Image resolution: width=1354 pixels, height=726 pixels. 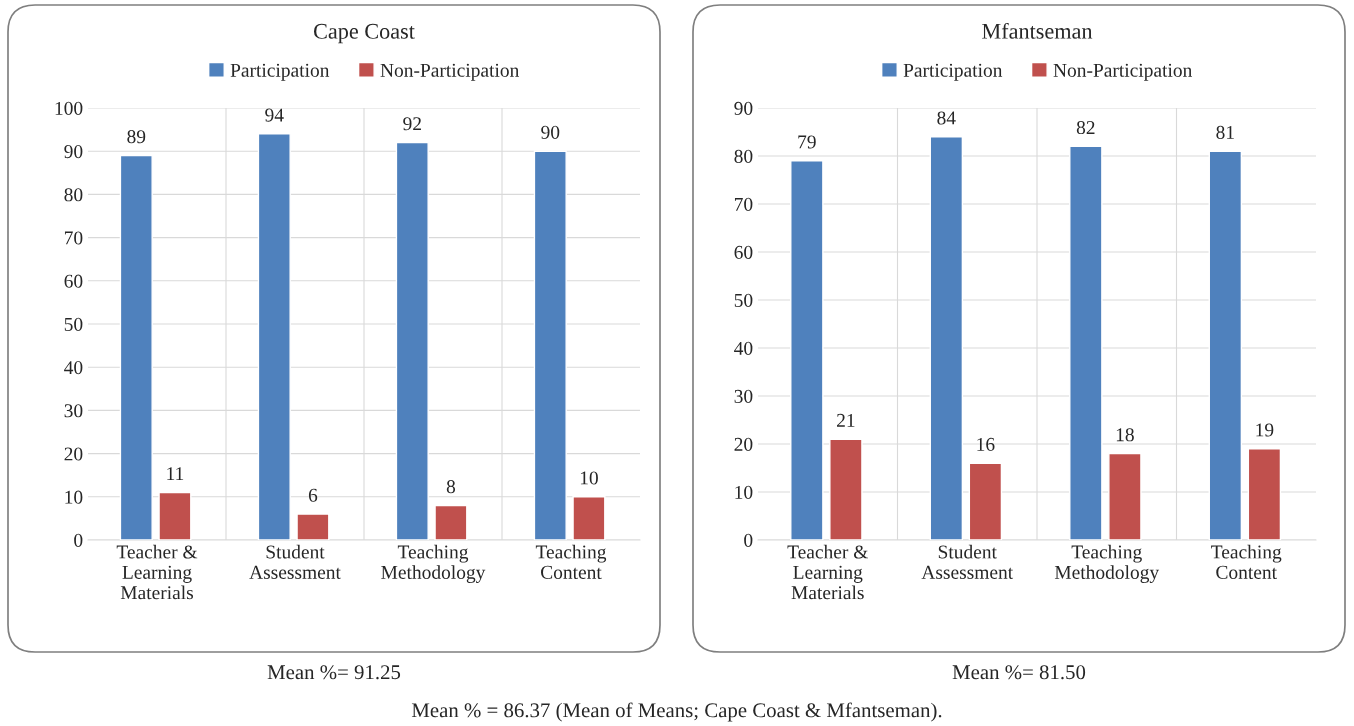 I want to click on text: Mean %= 91.25, so click(x=334, y=672).